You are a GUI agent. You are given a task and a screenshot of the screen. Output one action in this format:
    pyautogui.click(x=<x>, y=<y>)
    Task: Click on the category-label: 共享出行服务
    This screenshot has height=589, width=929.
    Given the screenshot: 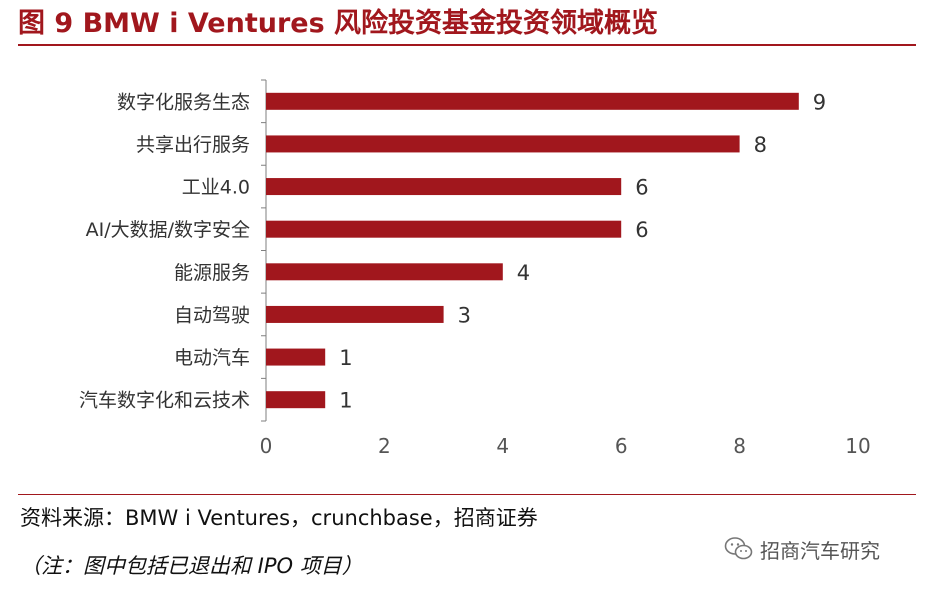 What is the action you would take?
    pyautogui.click(x=193, y=145)
    